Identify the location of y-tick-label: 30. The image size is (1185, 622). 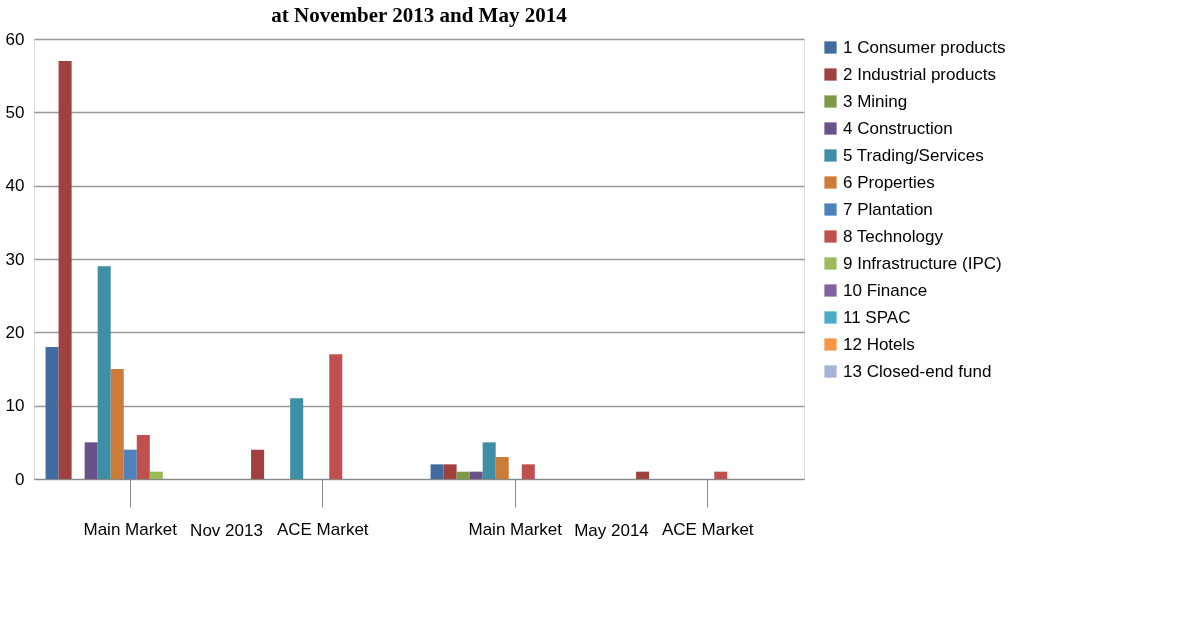
(15, 259).